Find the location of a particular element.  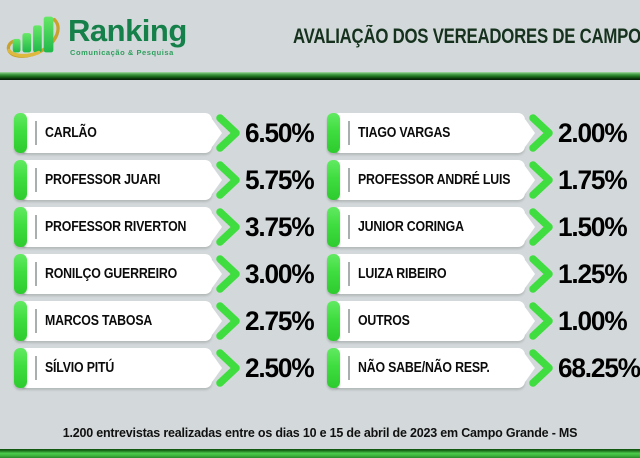

candidate-percentage: 68.25% is located at coordinates (599, 367).